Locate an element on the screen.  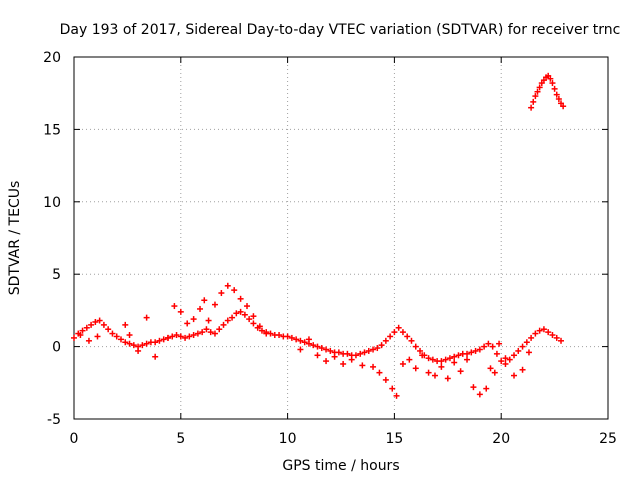
y-tick-label: 20 is located at coordinates (52, 58).